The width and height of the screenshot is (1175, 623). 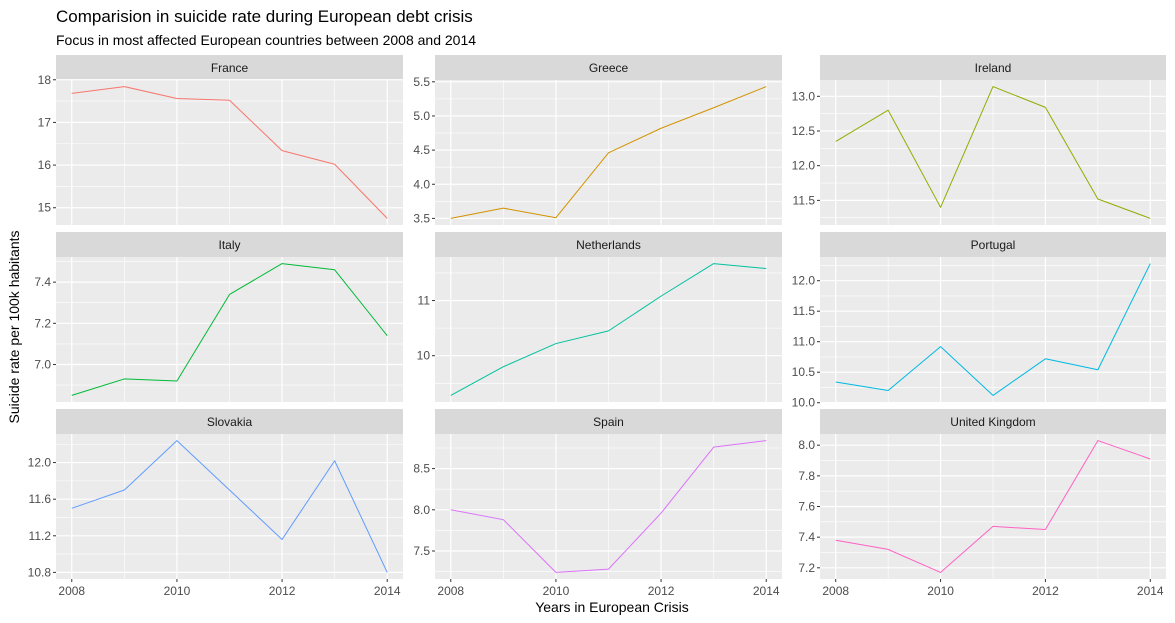 What do you see at coordinates (804, 342) in the screenshot?
I see `y-tick-label: 11.0` at bounding box center [804, 342].